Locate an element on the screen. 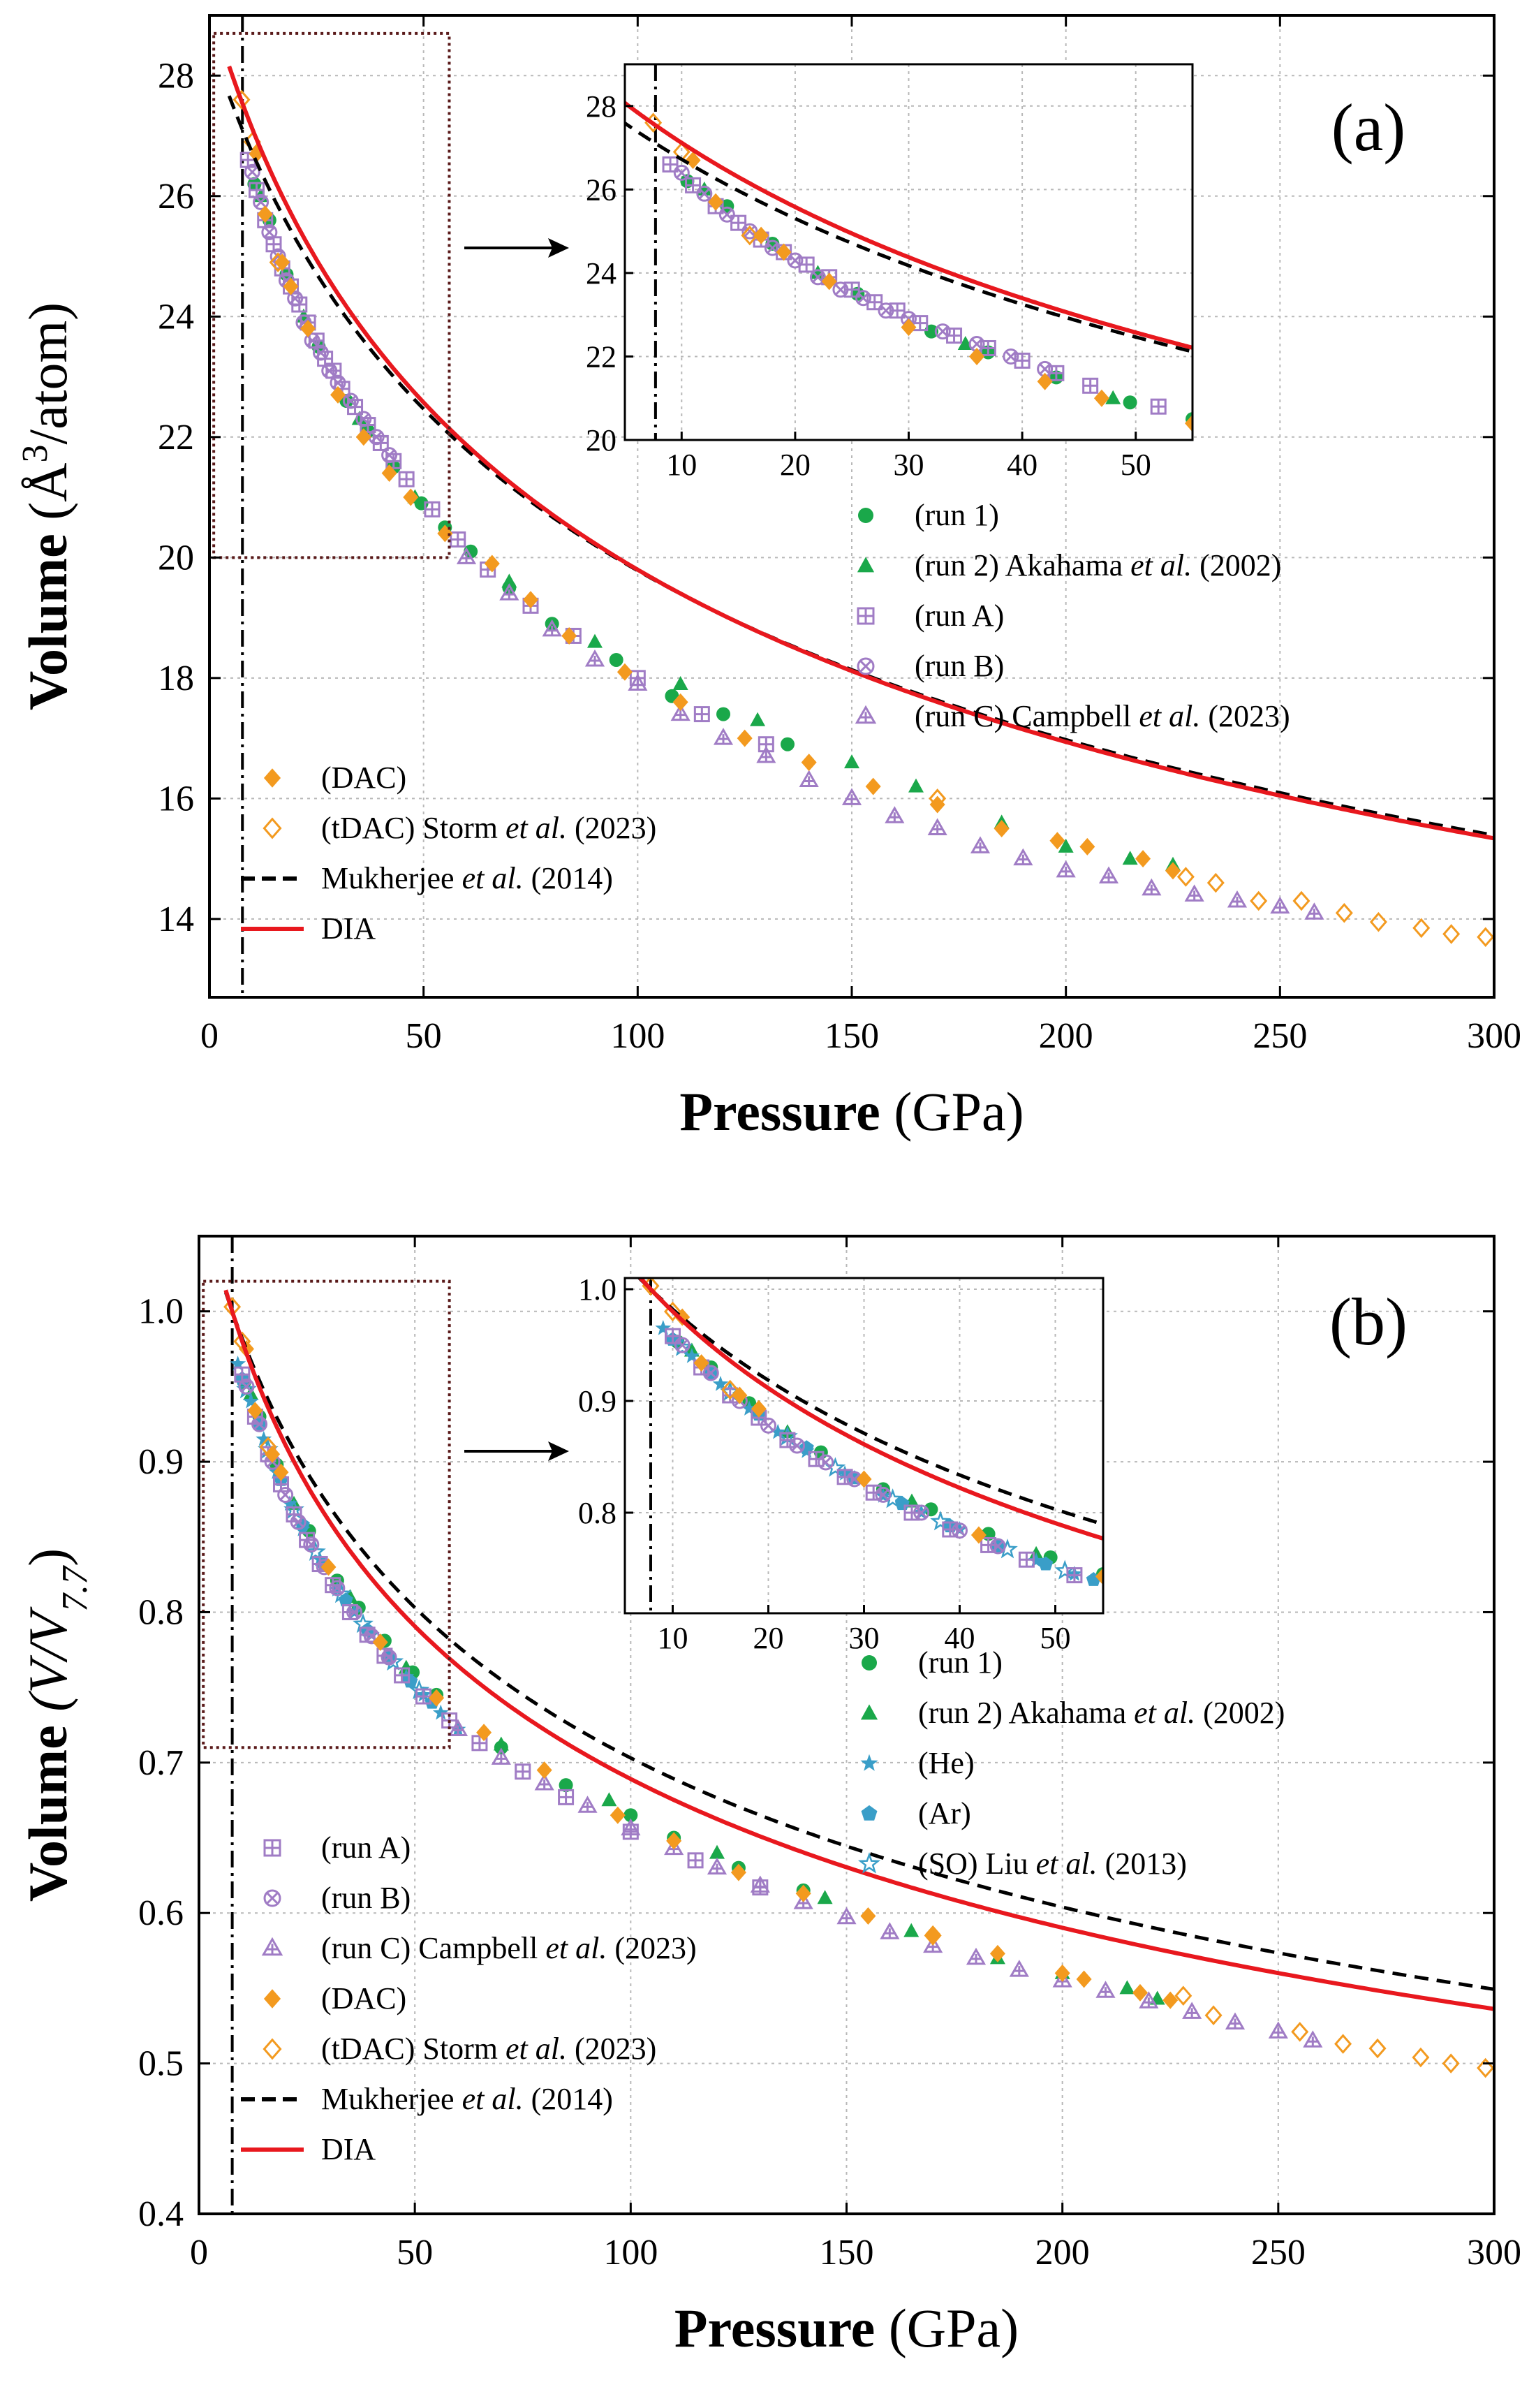  y-tick-label: 0.7 is located at coordinates (161, 1763).